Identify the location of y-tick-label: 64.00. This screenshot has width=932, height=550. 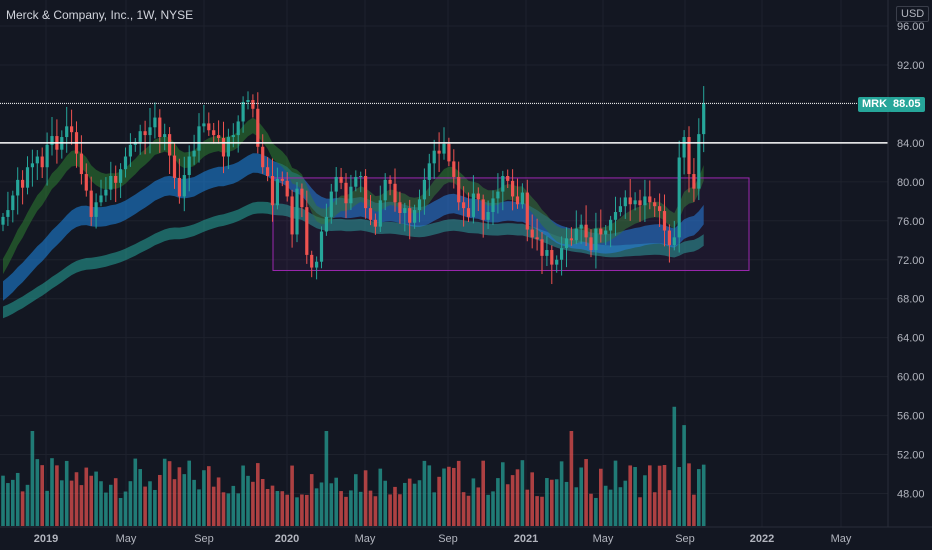
(911, 339).